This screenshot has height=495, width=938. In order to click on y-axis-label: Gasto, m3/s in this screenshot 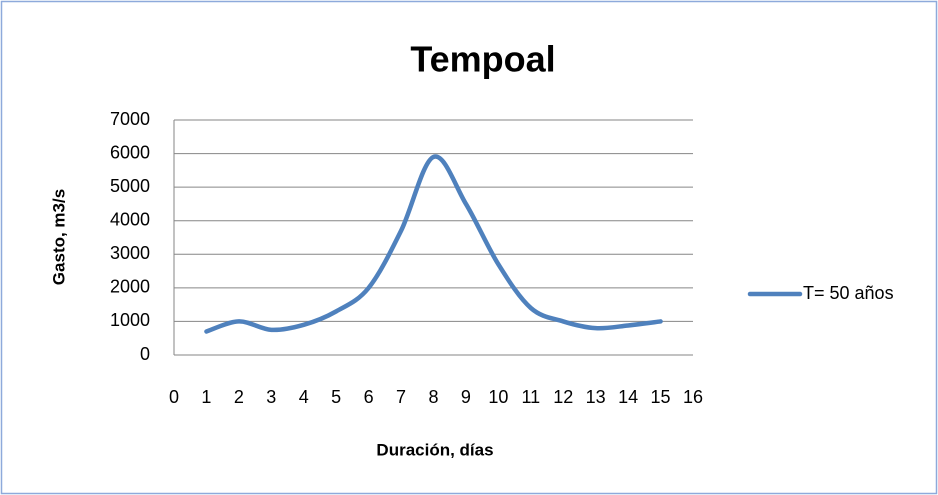, I will do `click(58, 237)`.